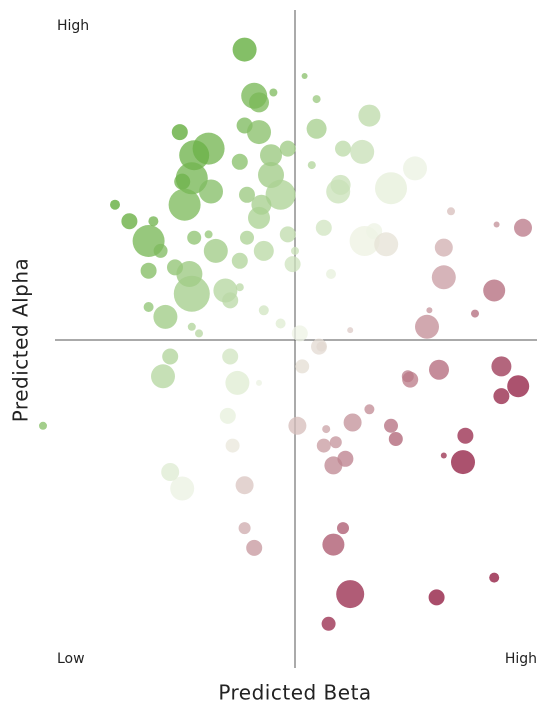 The height and width of the screenshot is (702, 537). What do you see at coordinates (73, 26) in the screenshot?
I see `y-high-label: High` at bounding box center [73, 26].